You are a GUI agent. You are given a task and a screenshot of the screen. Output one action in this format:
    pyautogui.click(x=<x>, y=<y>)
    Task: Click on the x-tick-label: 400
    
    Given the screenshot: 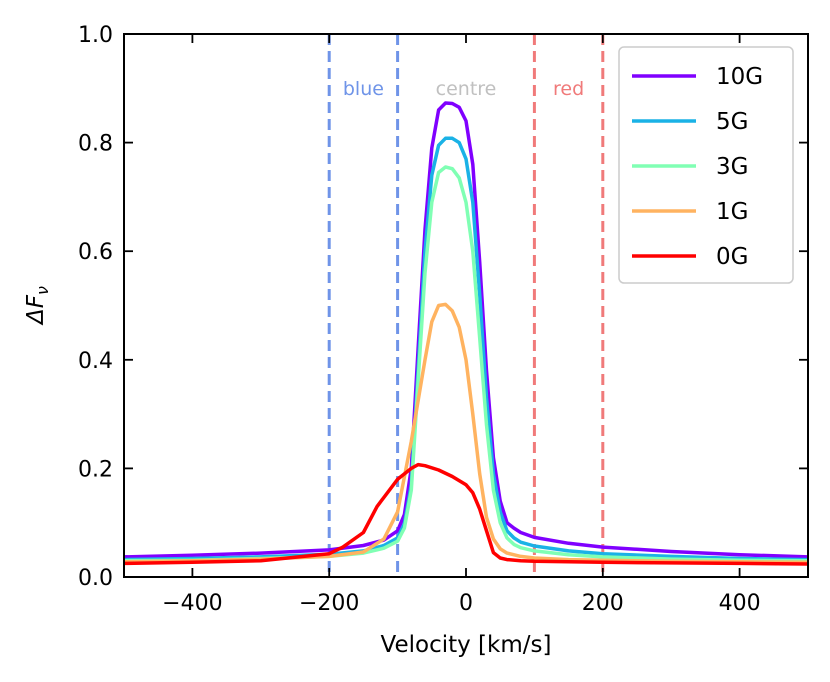 What is the action you would take?
    pyautogui.click(x=740, y=603)
    